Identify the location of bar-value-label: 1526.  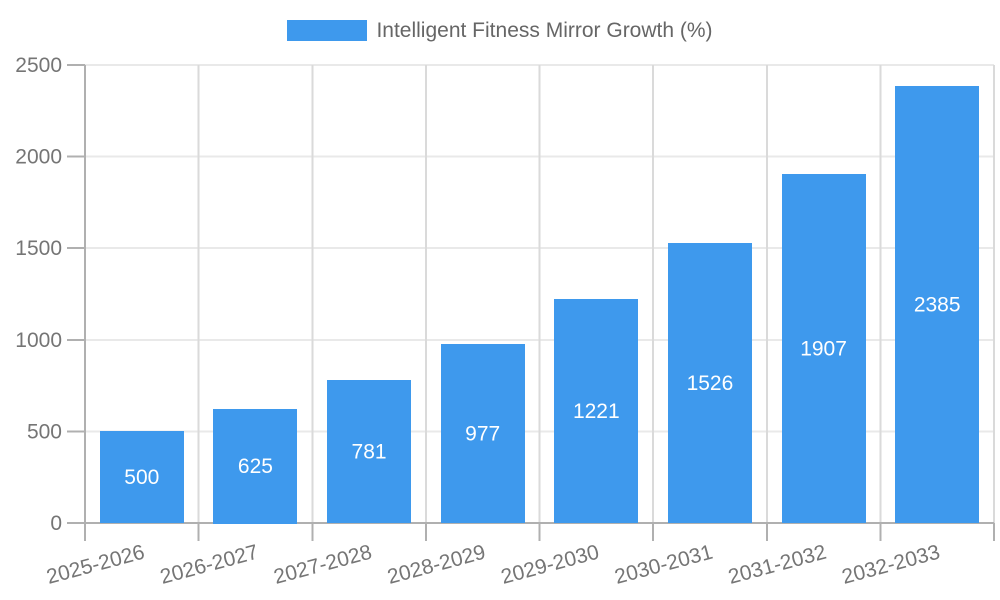
(710, 383).